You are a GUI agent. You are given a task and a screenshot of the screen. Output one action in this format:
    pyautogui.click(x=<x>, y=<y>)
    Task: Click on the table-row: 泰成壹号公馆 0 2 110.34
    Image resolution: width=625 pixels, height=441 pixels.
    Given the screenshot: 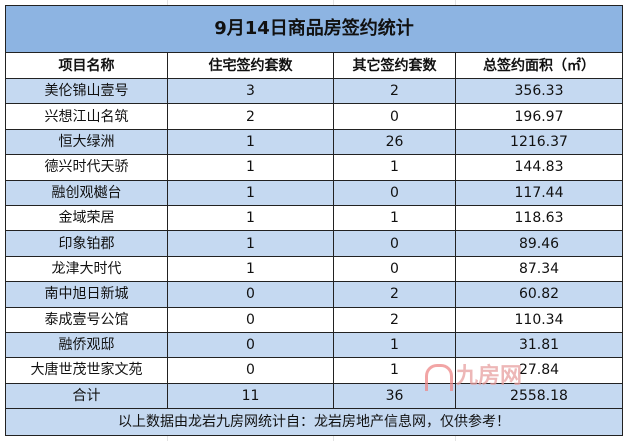 What is the action you would take?
    pyautogui.click(x=314, y=319)
    